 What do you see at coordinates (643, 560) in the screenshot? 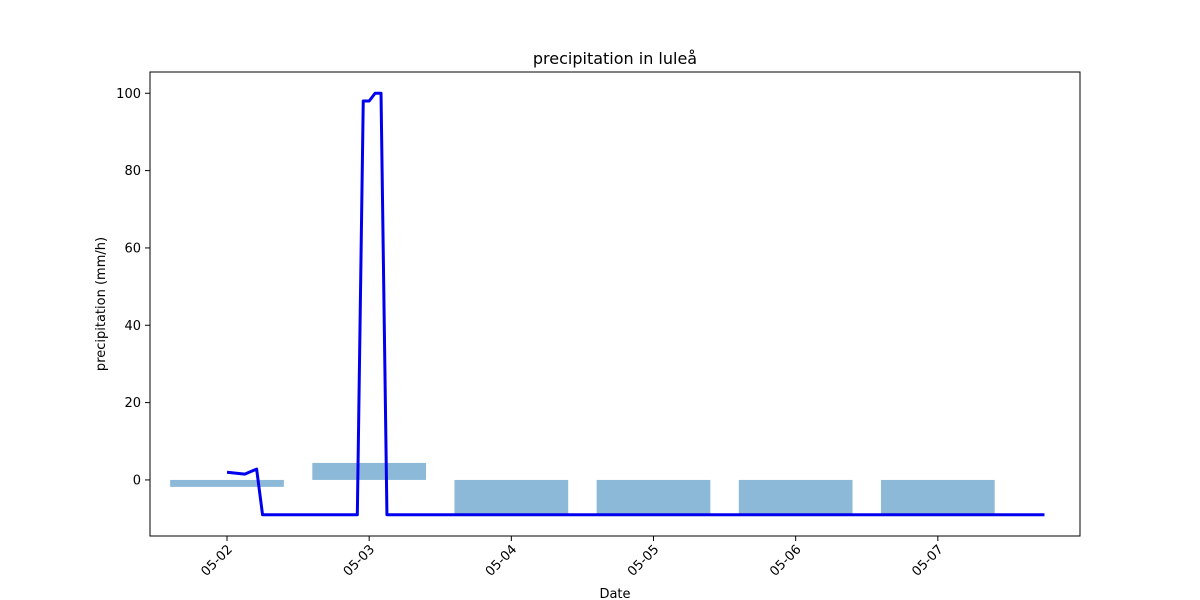
I see `x-tick-label: 05-05` at bounding box center [643, 560].